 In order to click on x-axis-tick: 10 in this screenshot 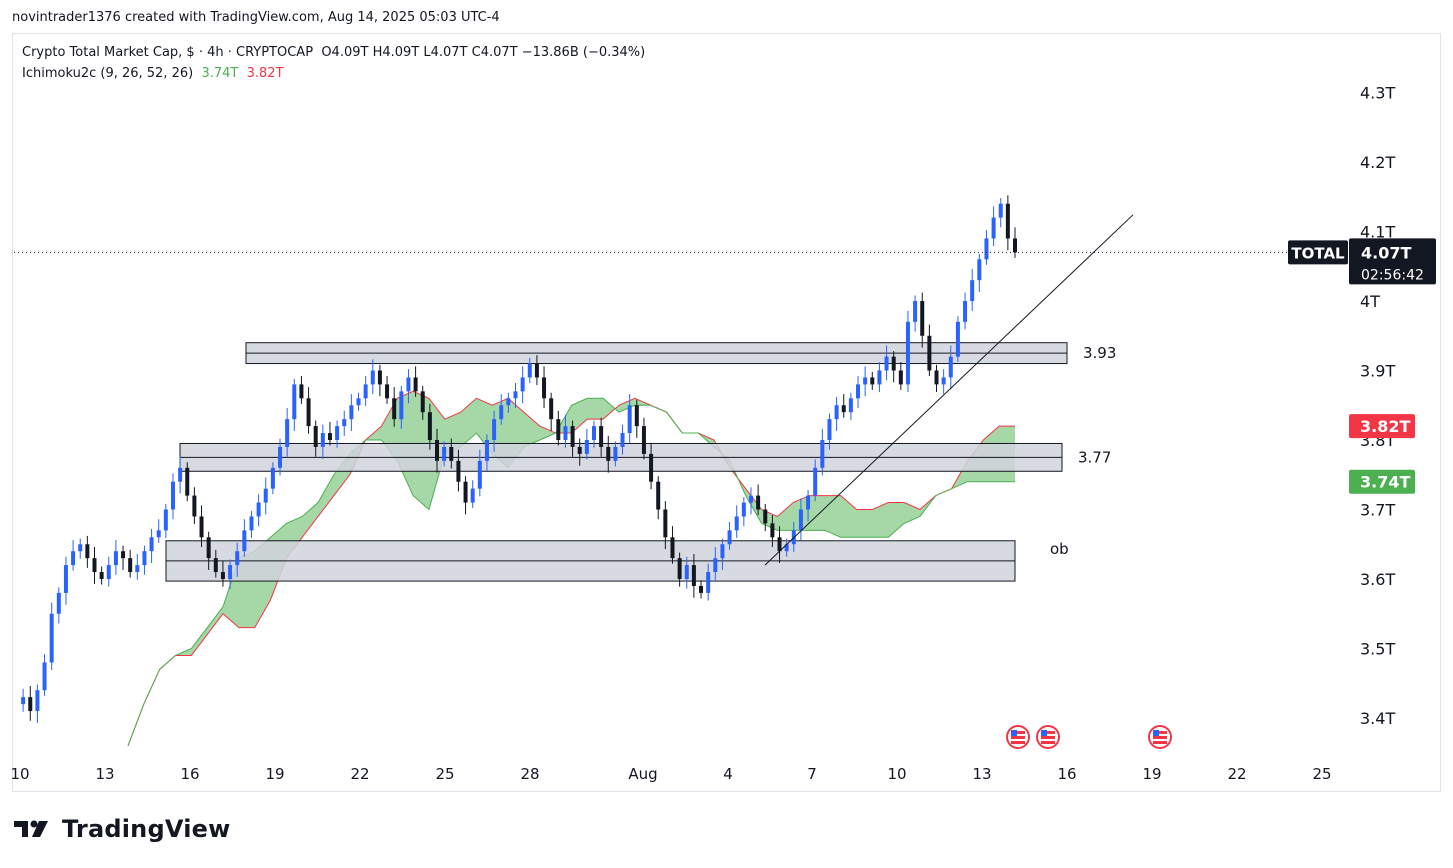, I will do `click(896, 774)`.